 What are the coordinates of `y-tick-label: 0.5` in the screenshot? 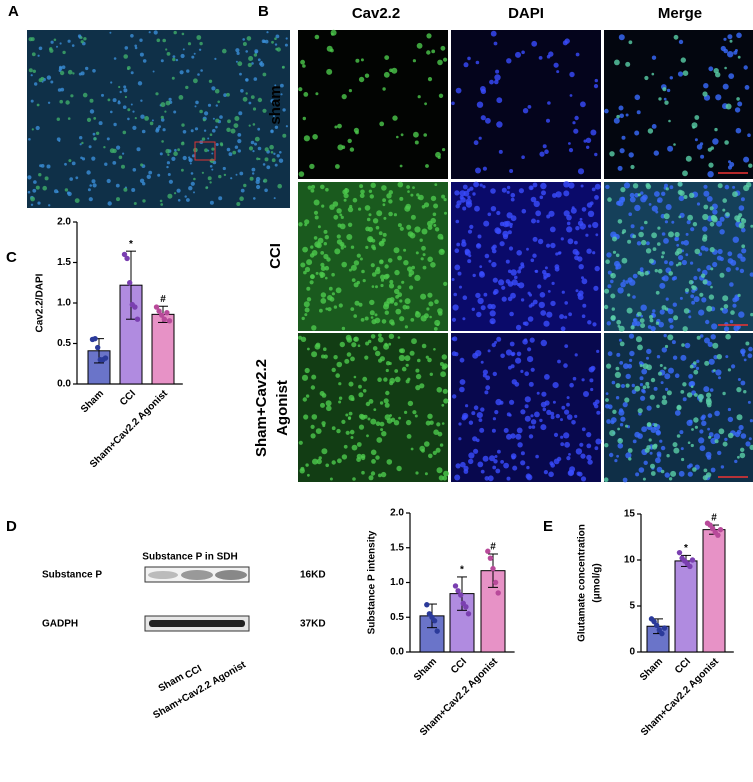 It's located at (64, 343).